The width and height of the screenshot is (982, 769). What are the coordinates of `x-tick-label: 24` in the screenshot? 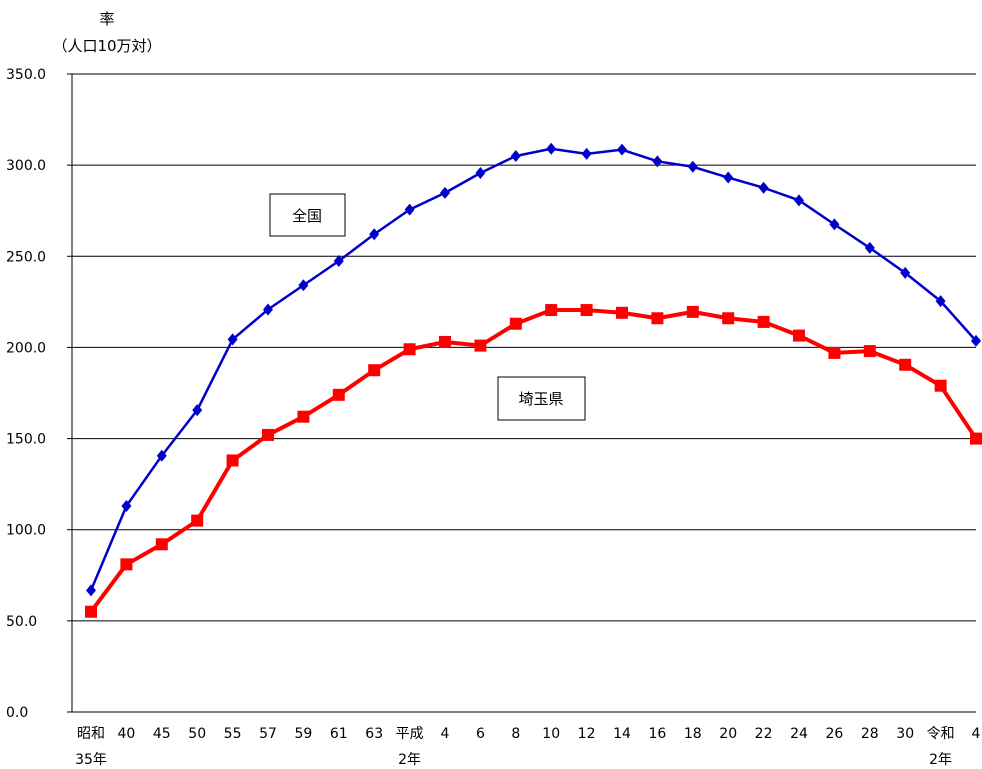 It's located at (799, 734).